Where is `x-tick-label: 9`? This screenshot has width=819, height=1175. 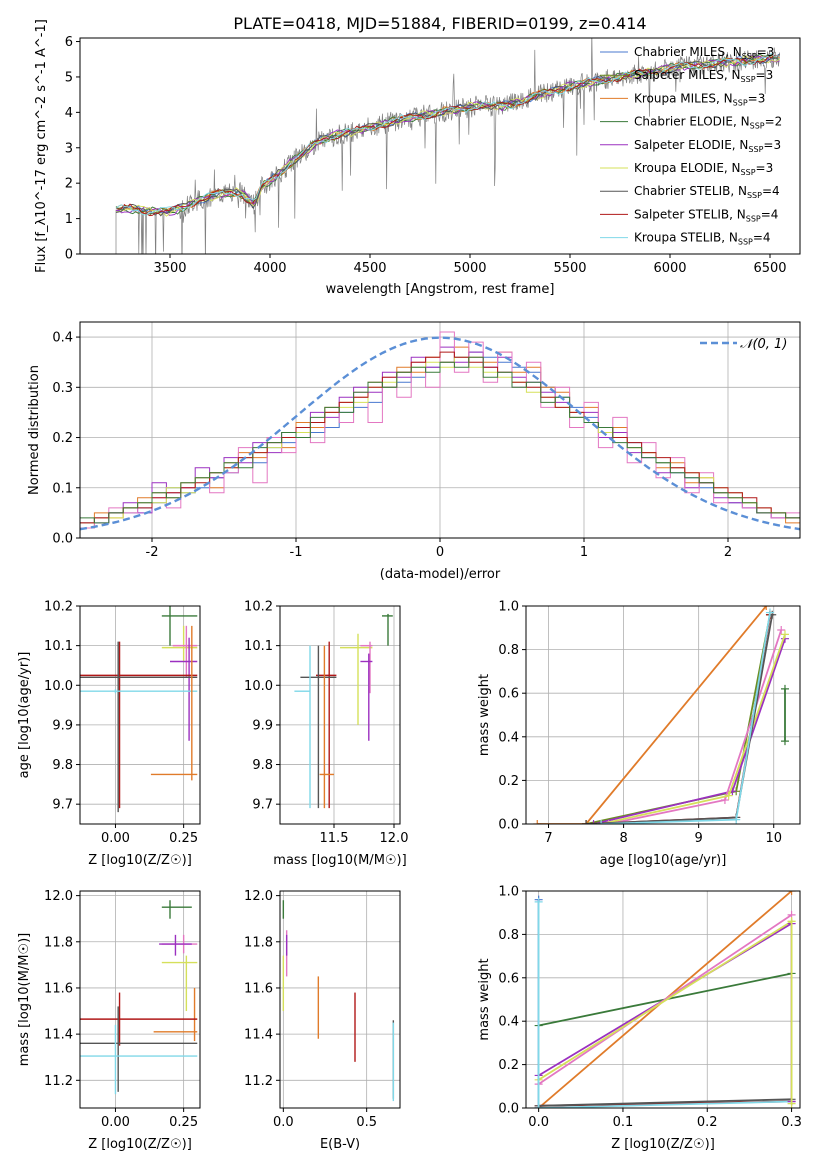 x-tick-label: 9 is located at coordinates (699, 838).